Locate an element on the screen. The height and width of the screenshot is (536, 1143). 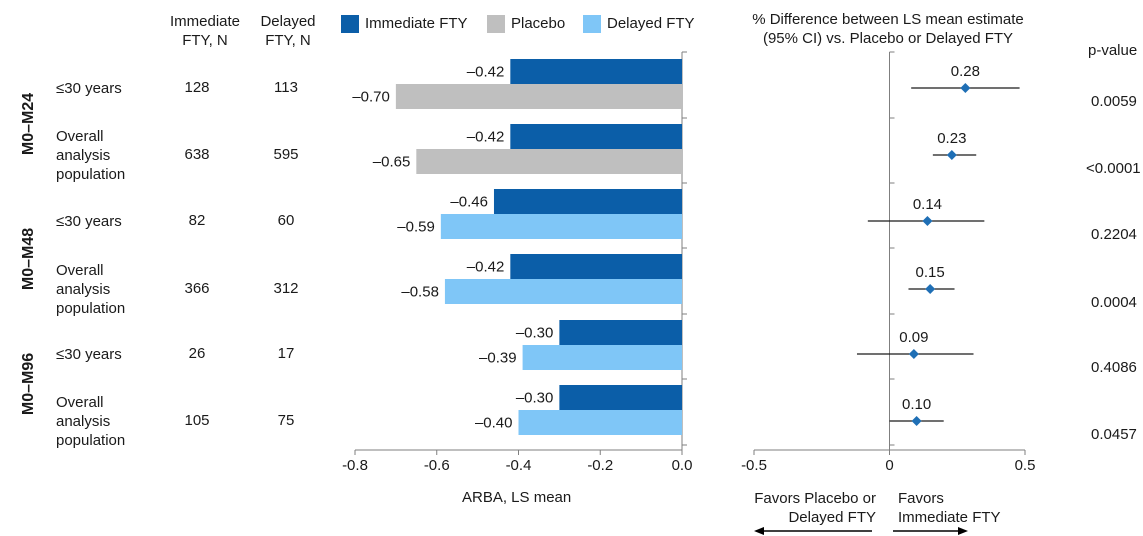
legend-label-immediate: Immediate FTY is located at coordinates (416, 23).